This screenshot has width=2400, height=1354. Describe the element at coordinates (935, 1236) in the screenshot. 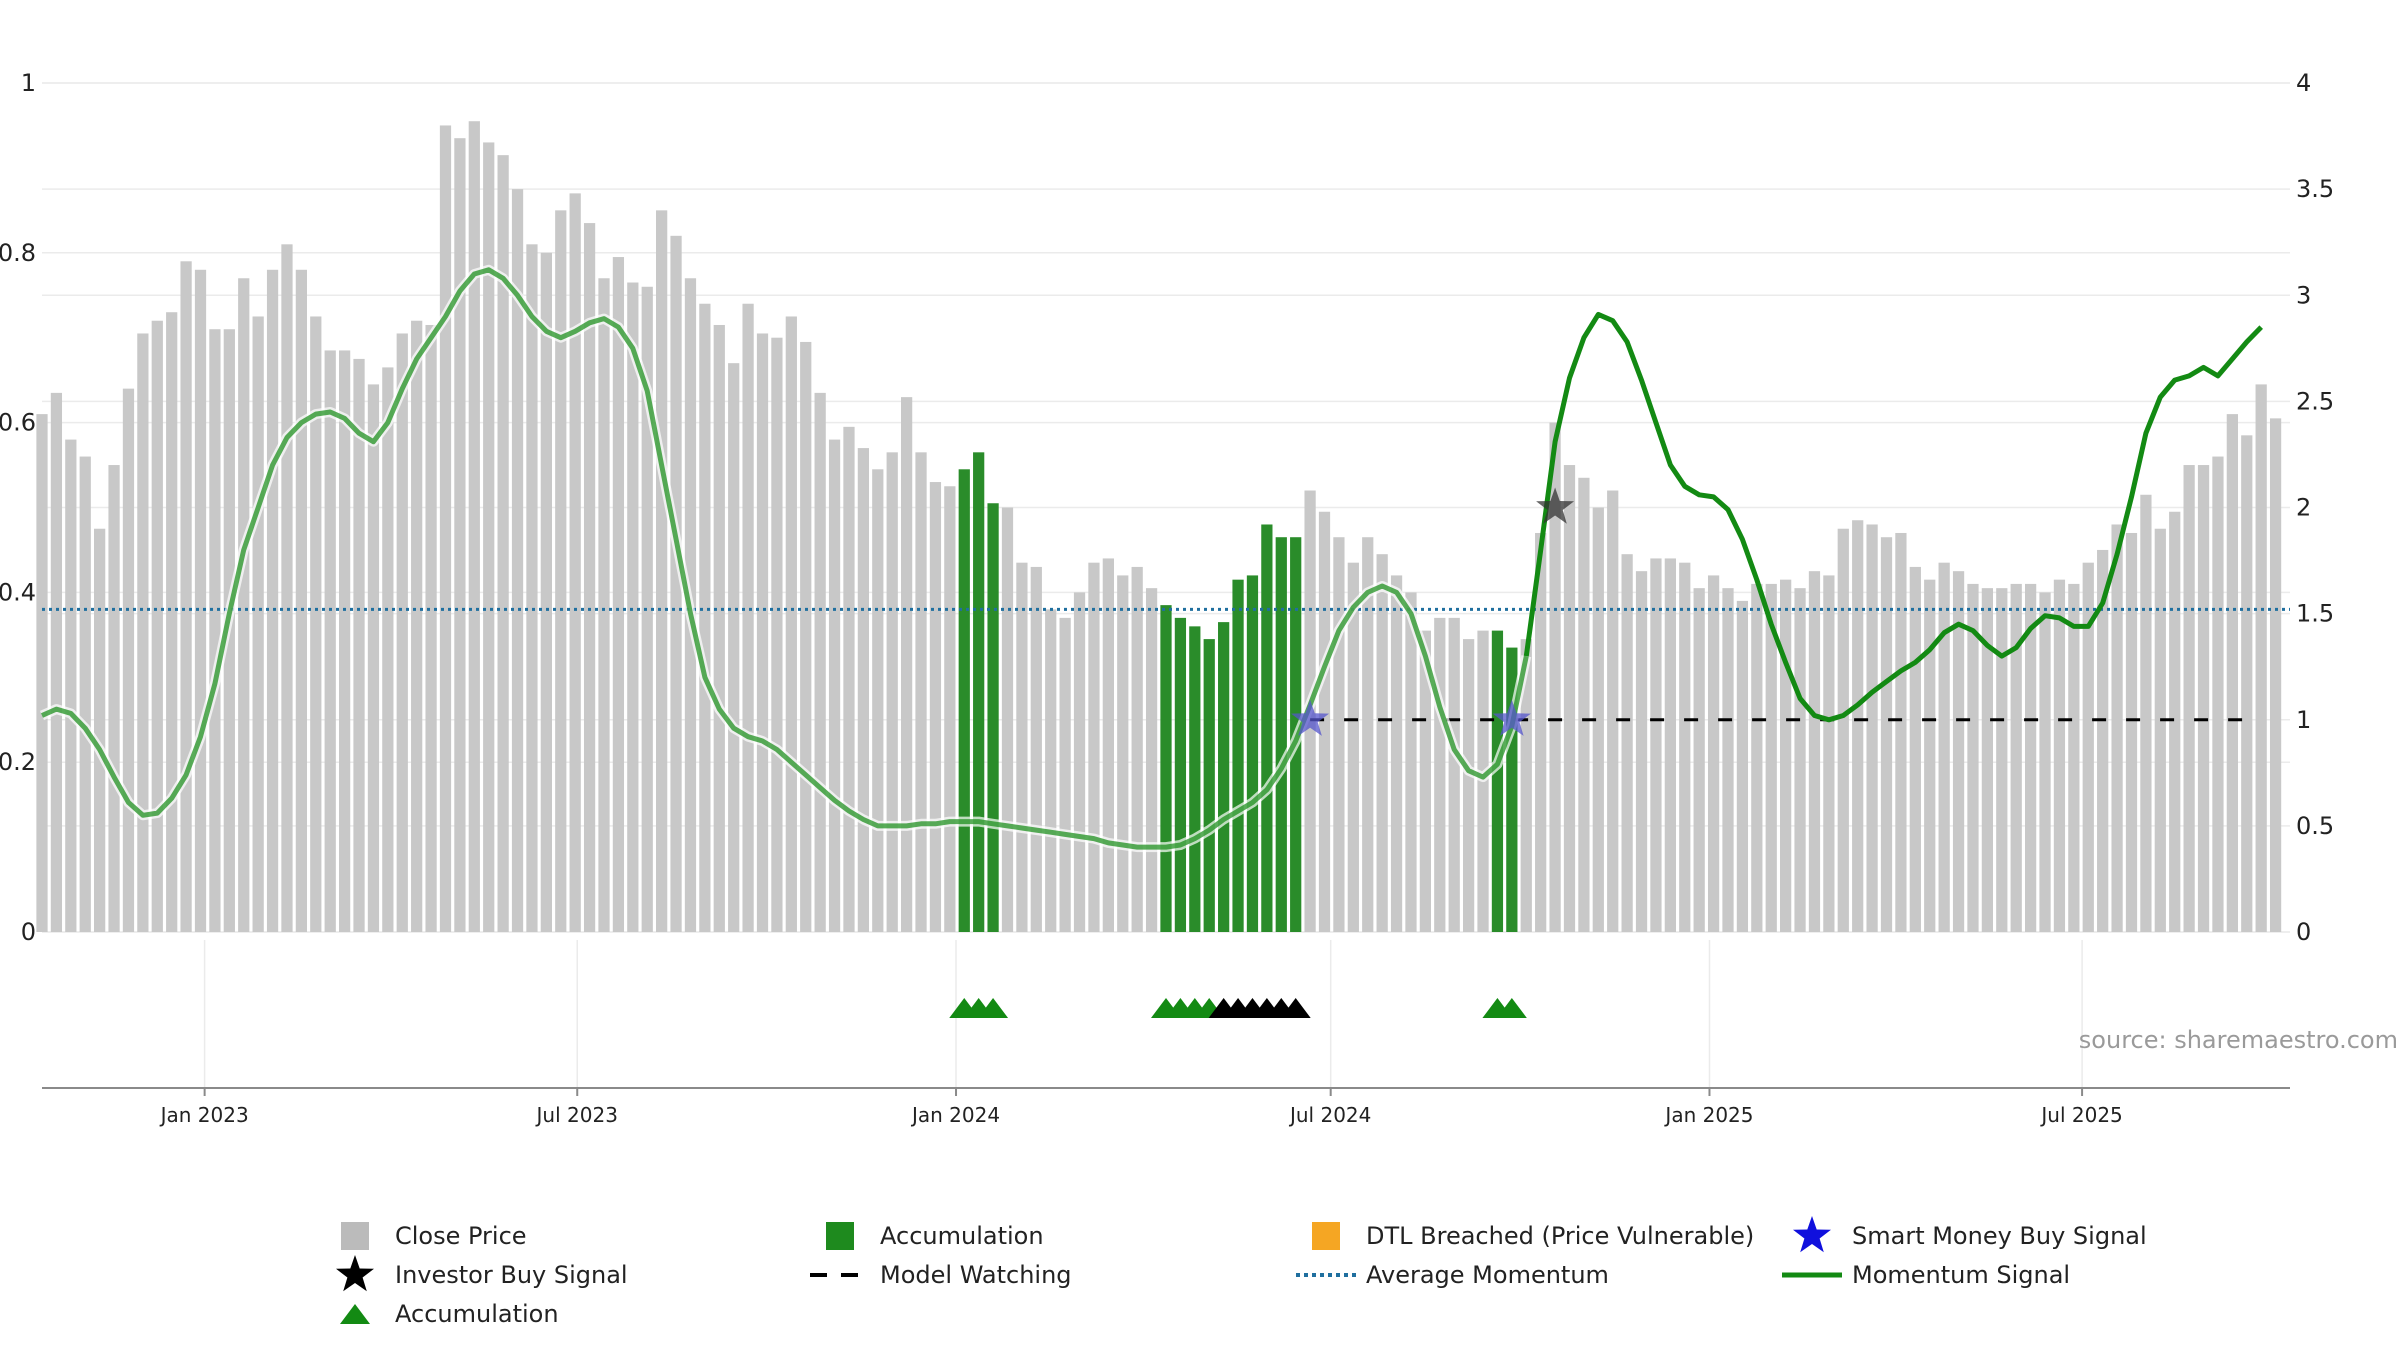

I see `legend-item: Accumulation` at that location.